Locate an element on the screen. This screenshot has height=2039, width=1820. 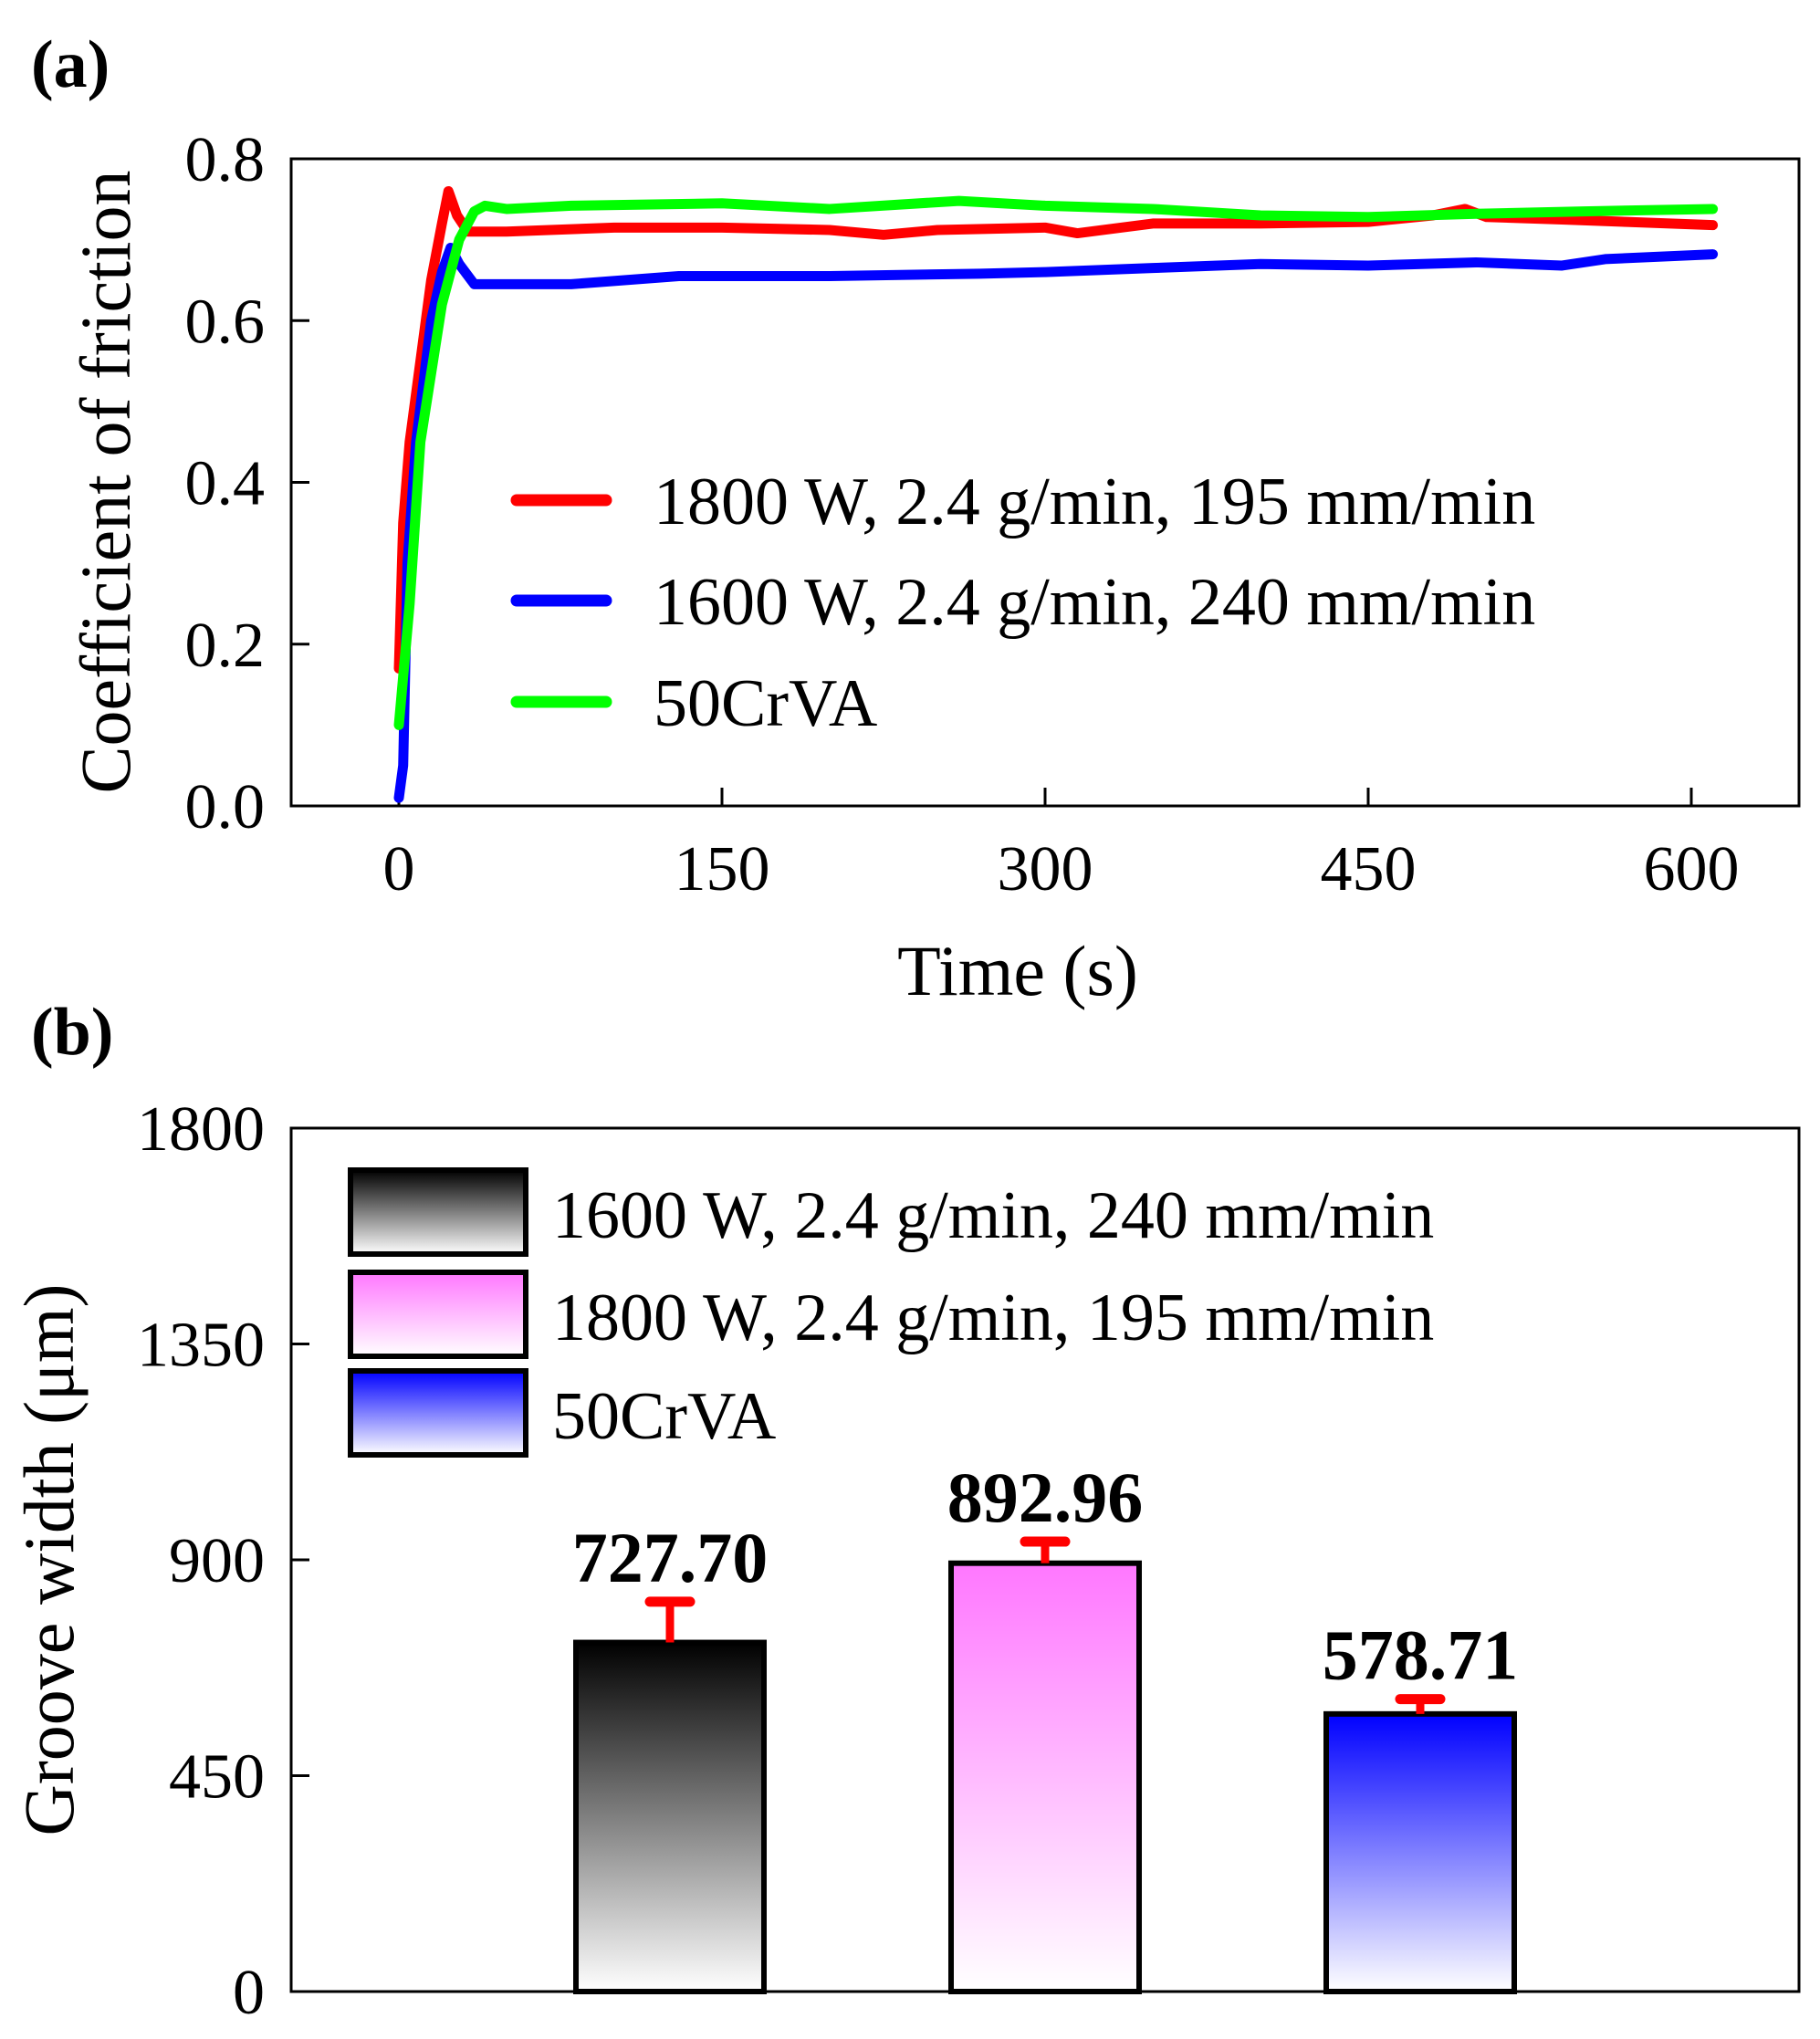
y-tick-label: 0.0 is located at coordinates (226, 807).